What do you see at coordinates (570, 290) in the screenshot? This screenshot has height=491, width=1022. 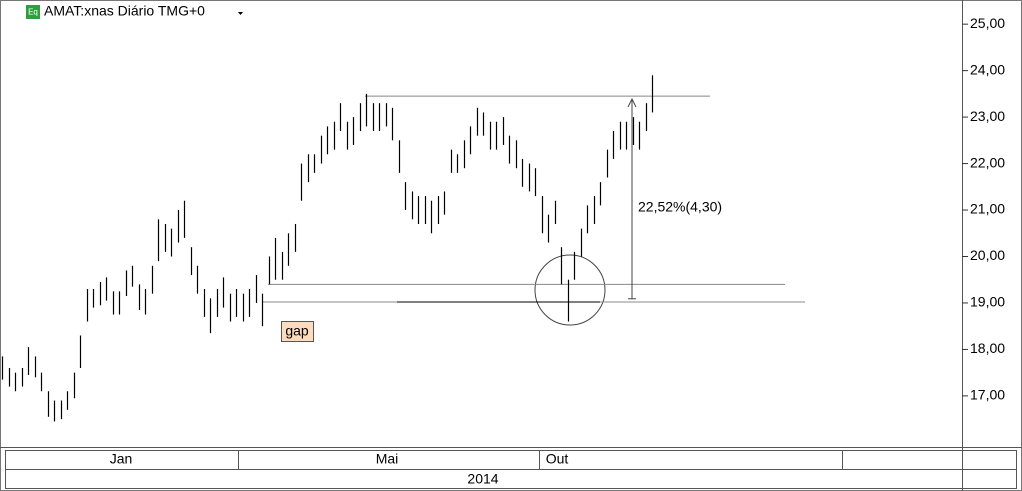 I see `highlight-circle` at bounding box center [570, 290].